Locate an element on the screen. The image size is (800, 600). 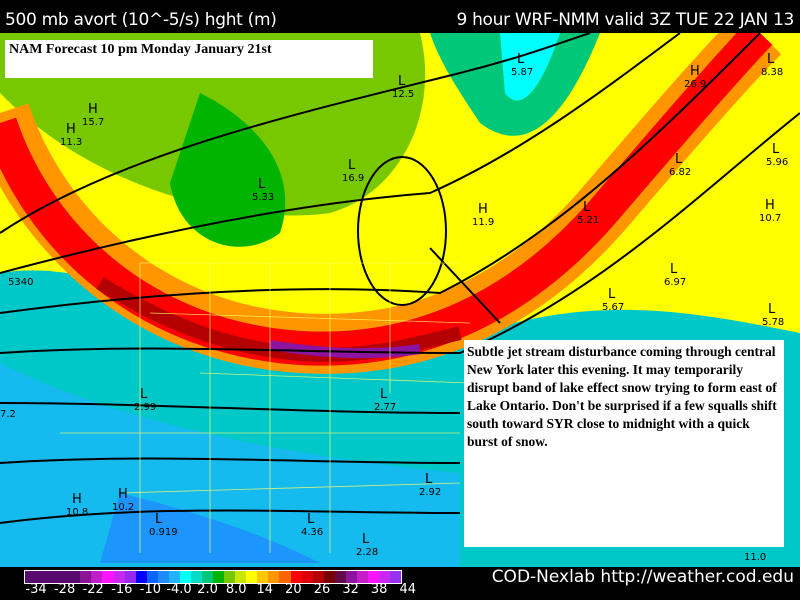
center-value: 2.92 is located at coordinates (430, 492).